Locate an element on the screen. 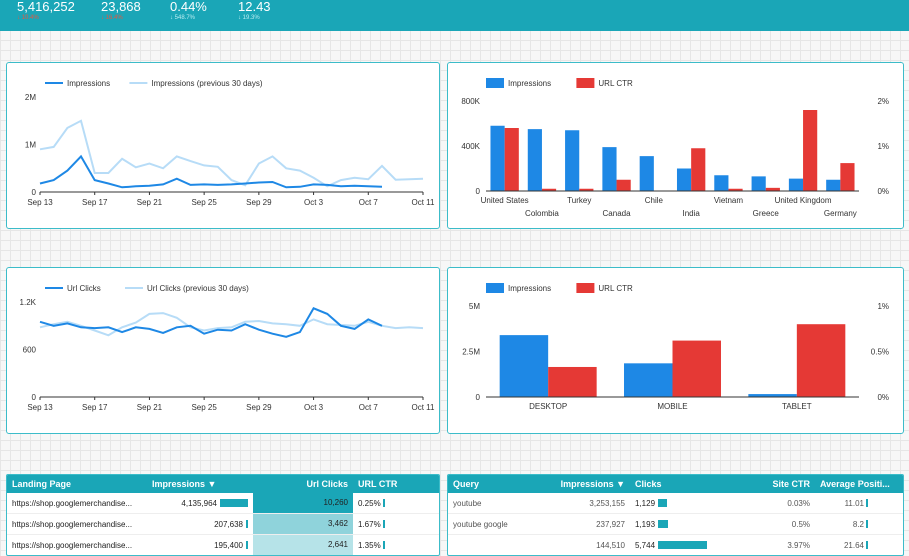 This screenshot has width=909, height=556. cell-impressions: 4,135,964 is located at coordinates (200, 503).